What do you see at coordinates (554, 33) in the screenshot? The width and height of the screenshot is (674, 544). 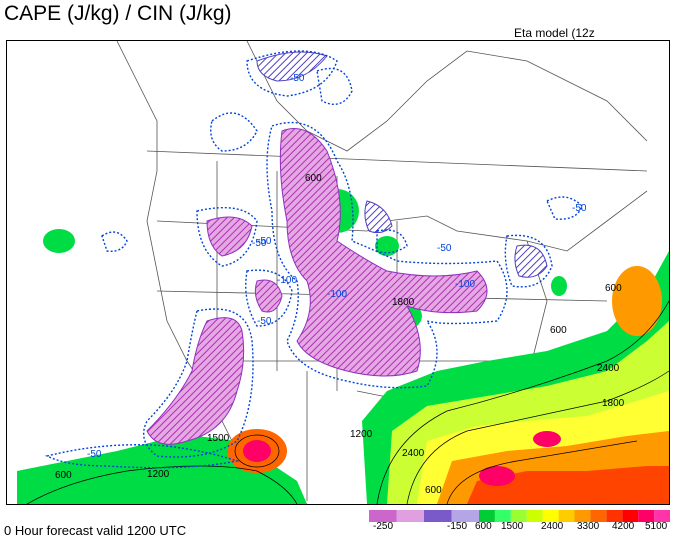 I see `model-label: Eta model (12z` at bounding box center [554, 33].